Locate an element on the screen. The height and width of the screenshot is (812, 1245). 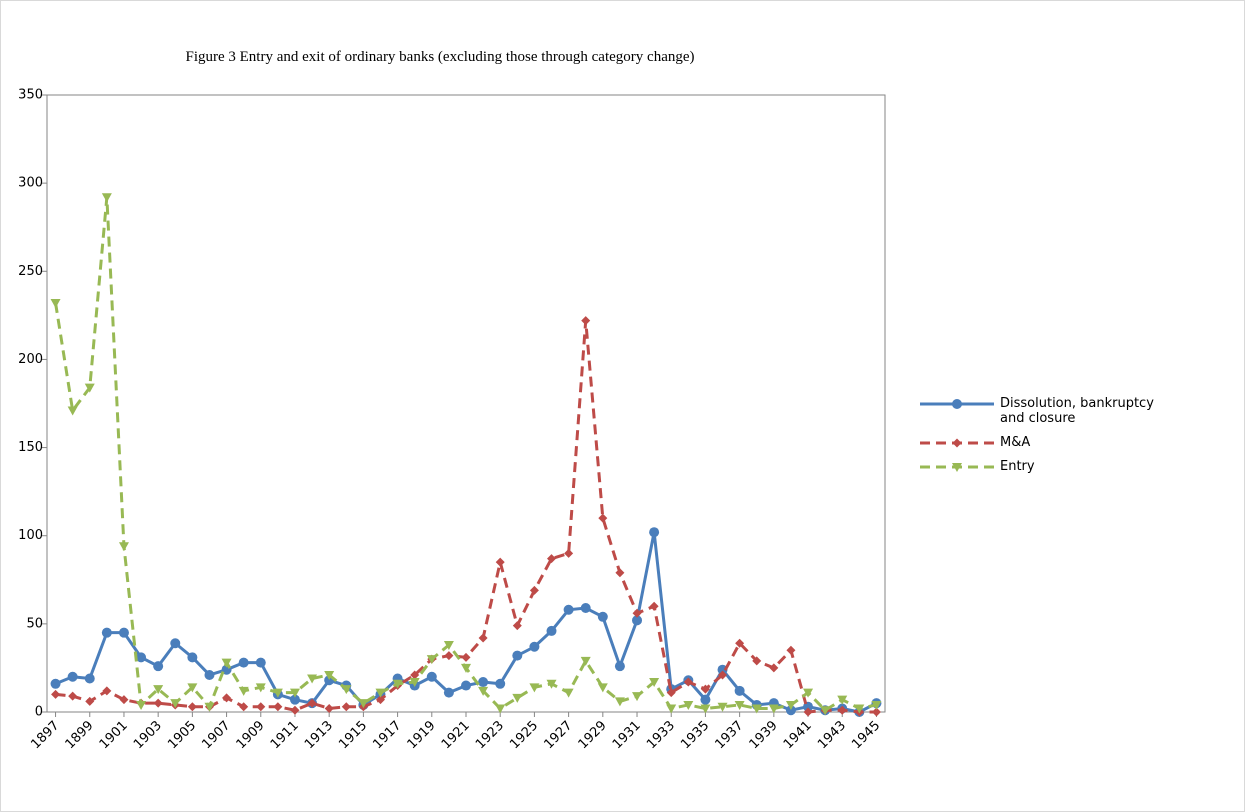
legend-item: M&A is located at coordinates (1048, 442).